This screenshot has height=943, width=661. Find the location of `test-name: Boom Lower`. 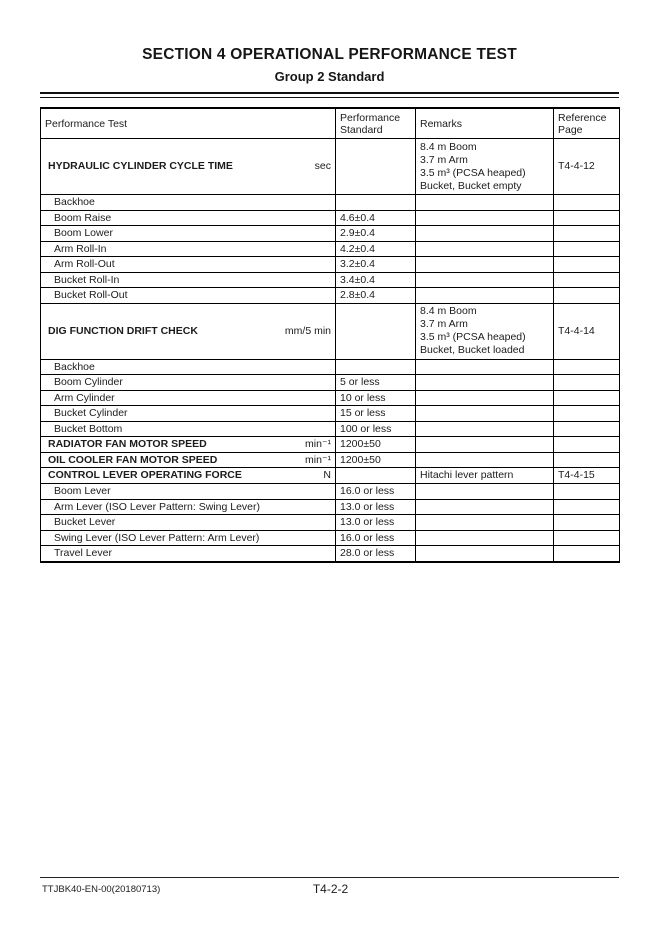

test-name: Boom Lower is located at coordinates (83, 233).